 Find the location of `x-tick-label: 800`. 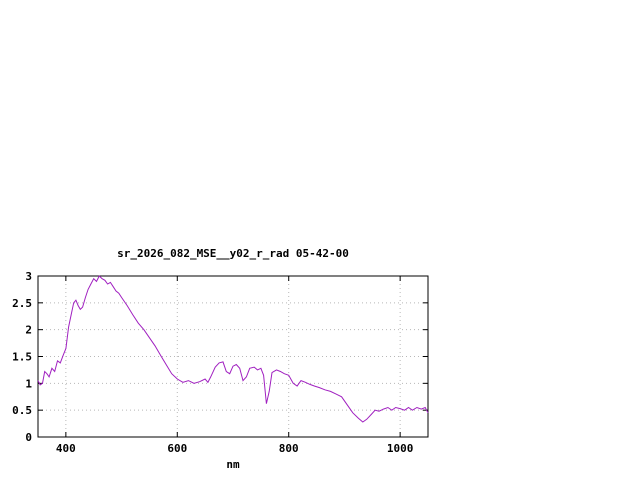

x-tick-label: 800 is located at coordinates (289, 448).